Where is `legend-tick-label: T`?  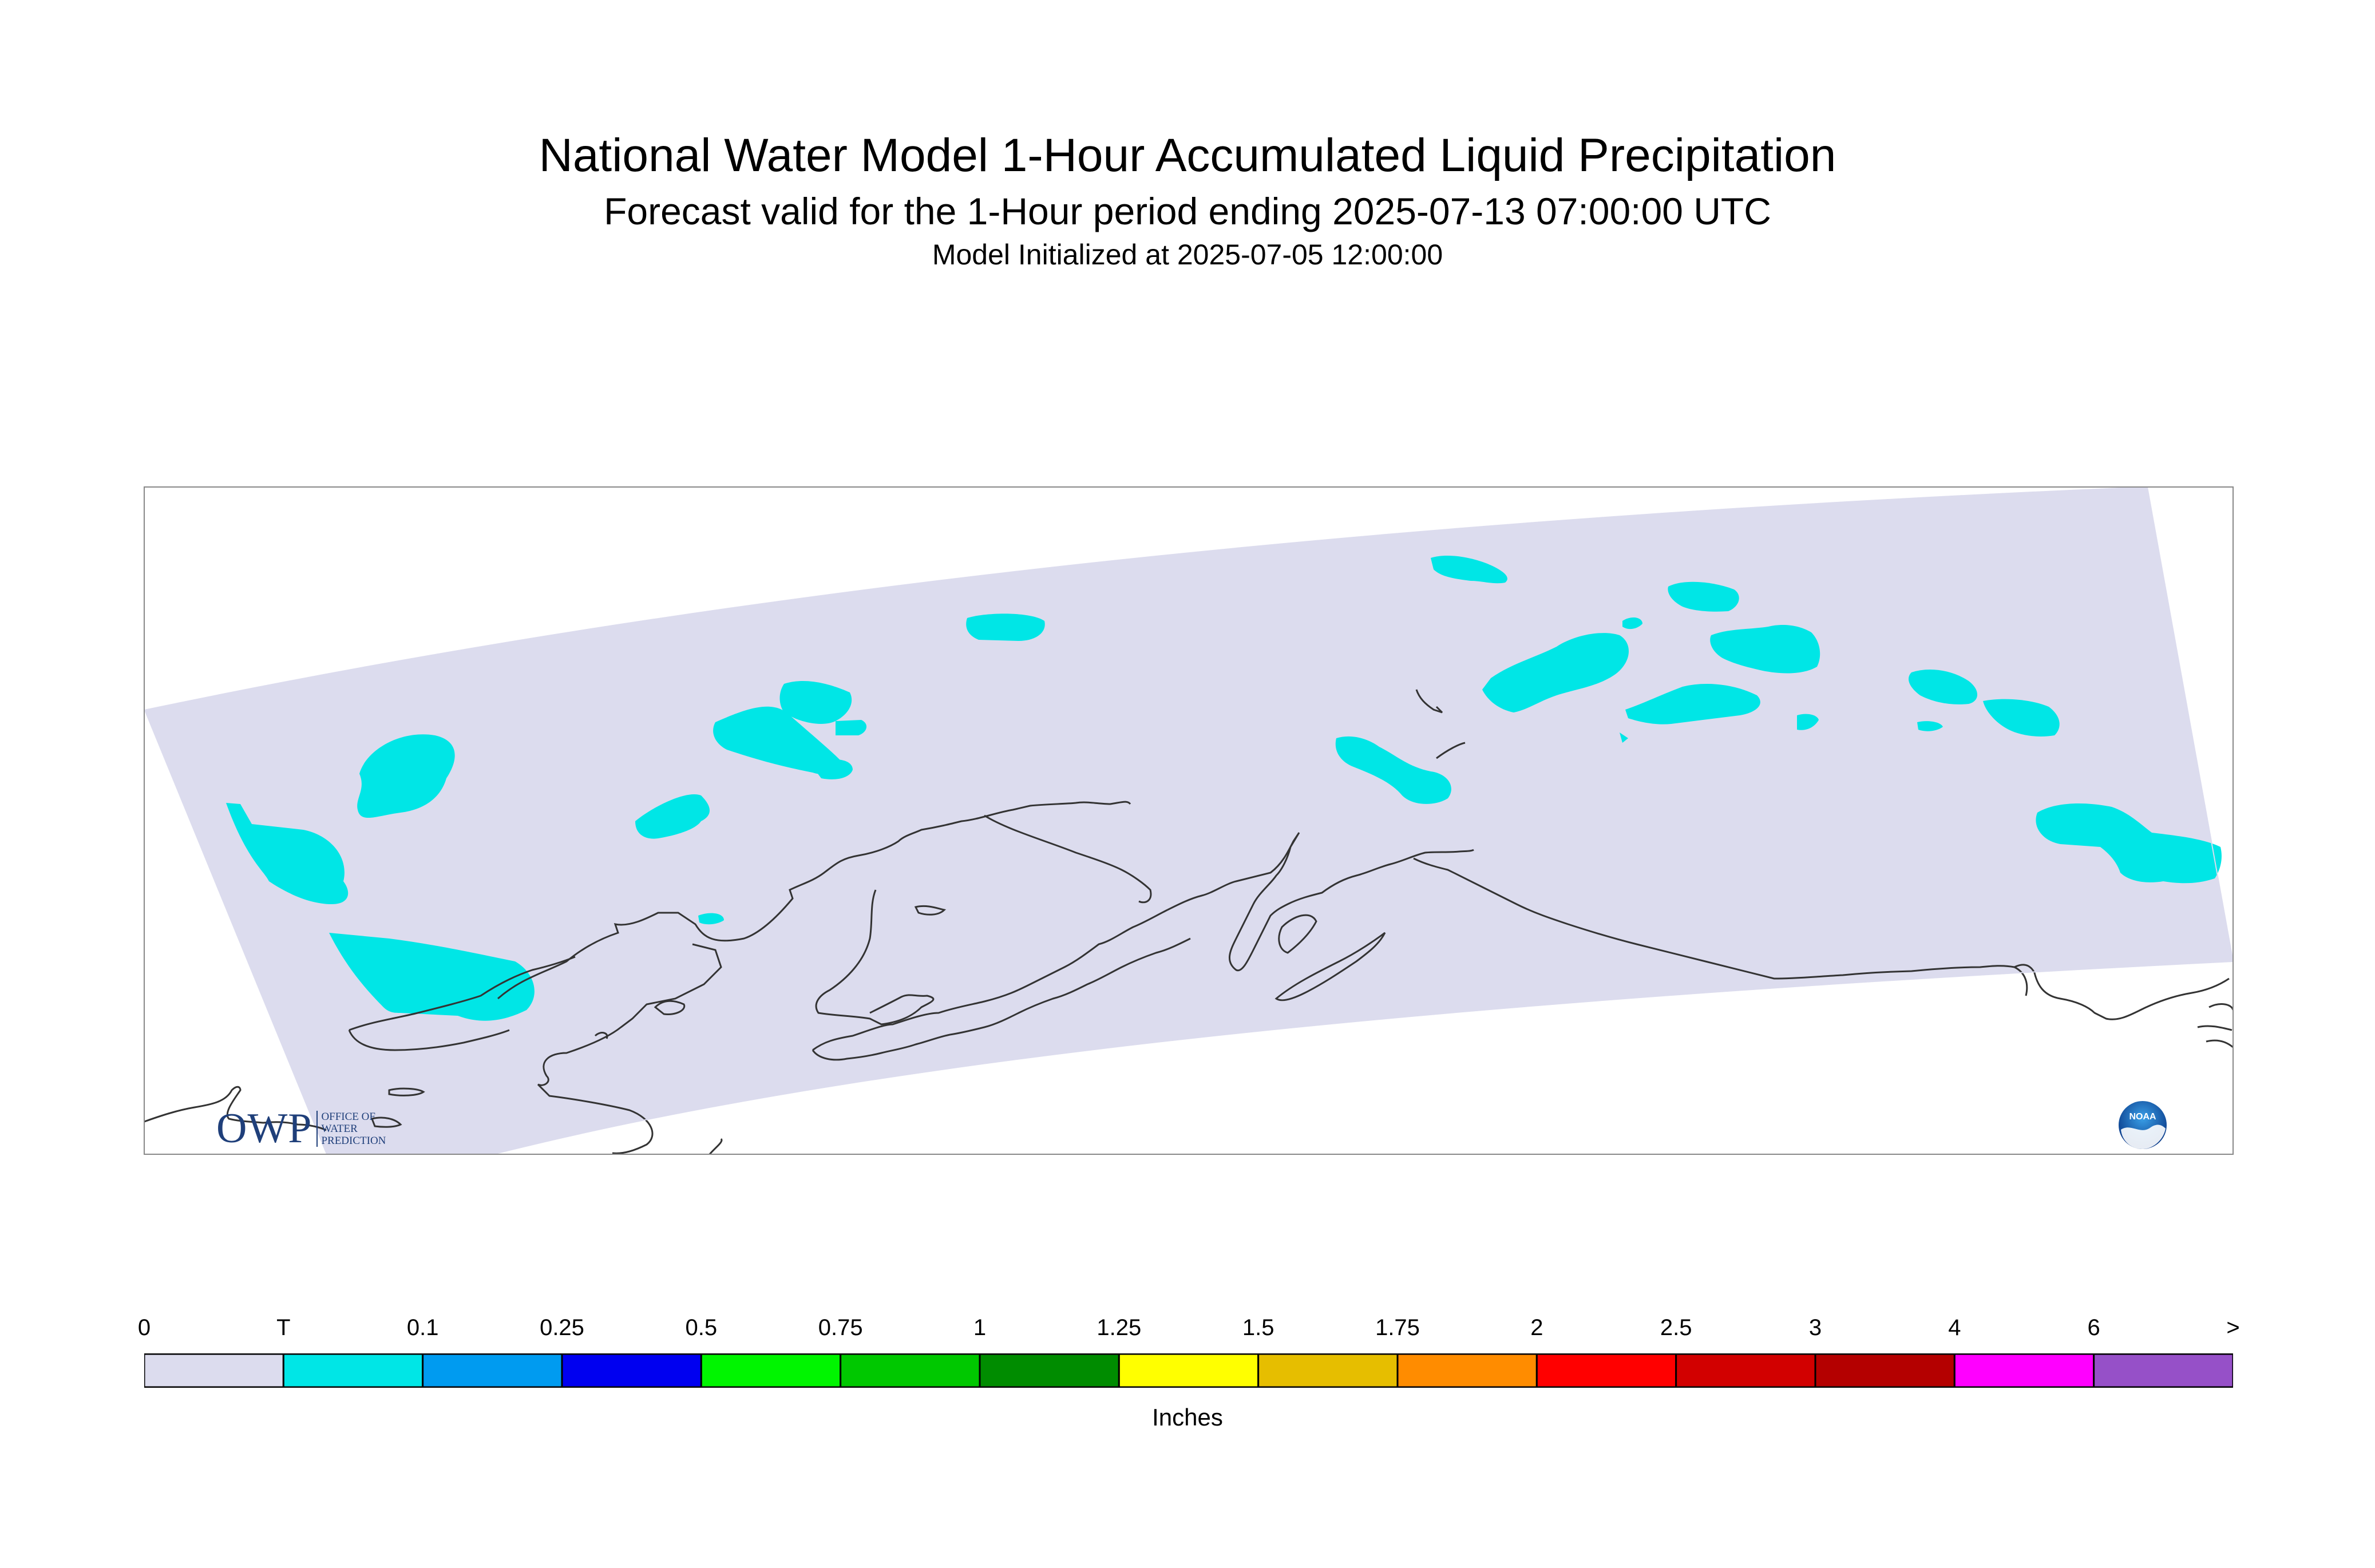 legend-tick-label: T is located at coordinates (284, 1327).